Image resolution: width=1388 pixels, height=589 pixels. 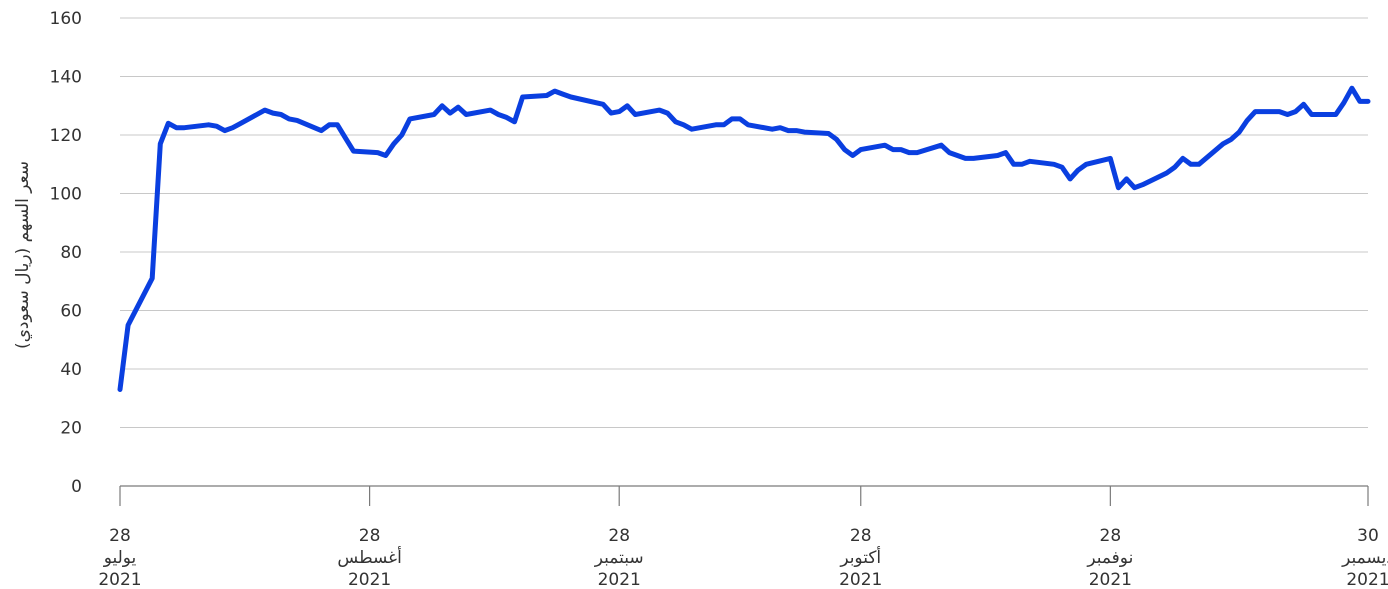 What do you see at coordinates (1109, 558) in the screenshot?
I see `x-tick-month: نوفمبر` at bounding box center [1109, 558].